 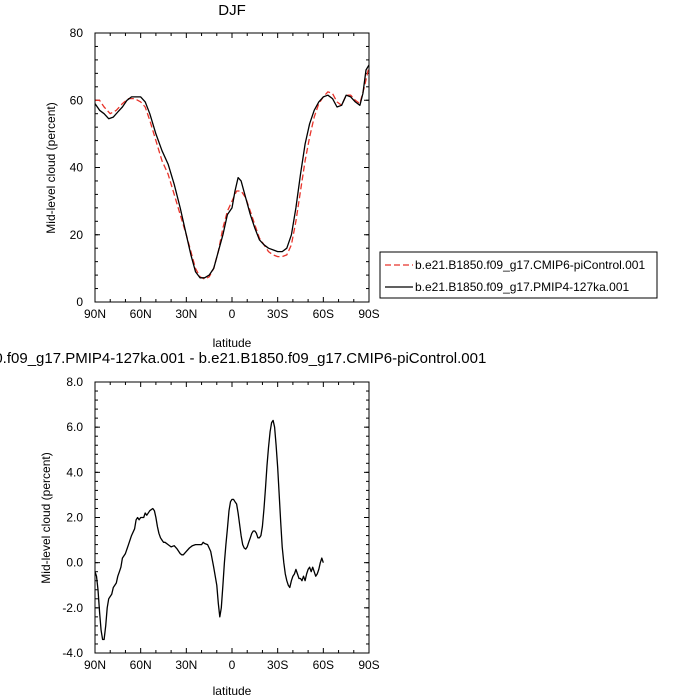 What do you see at coordinates (72, 608) in the screenshot?
I see `bottom-y-tick-label: -2.0` at bounding box center [72, 608].